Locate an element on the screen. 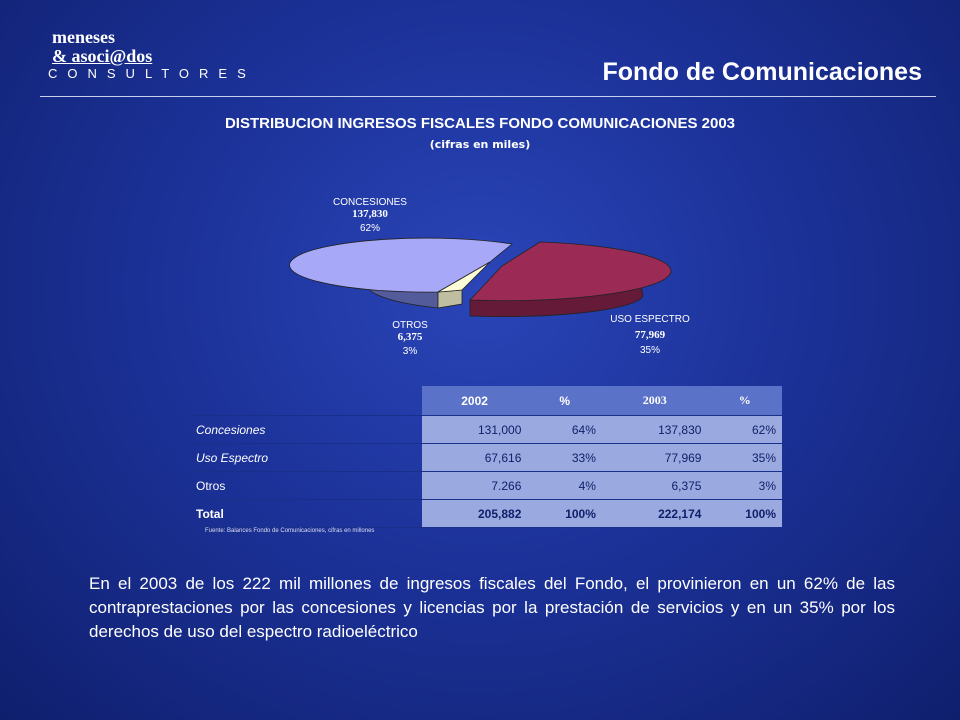  company-logo: meneses & asoci@dos CONSULTORES is located at coordinates (152, 54).